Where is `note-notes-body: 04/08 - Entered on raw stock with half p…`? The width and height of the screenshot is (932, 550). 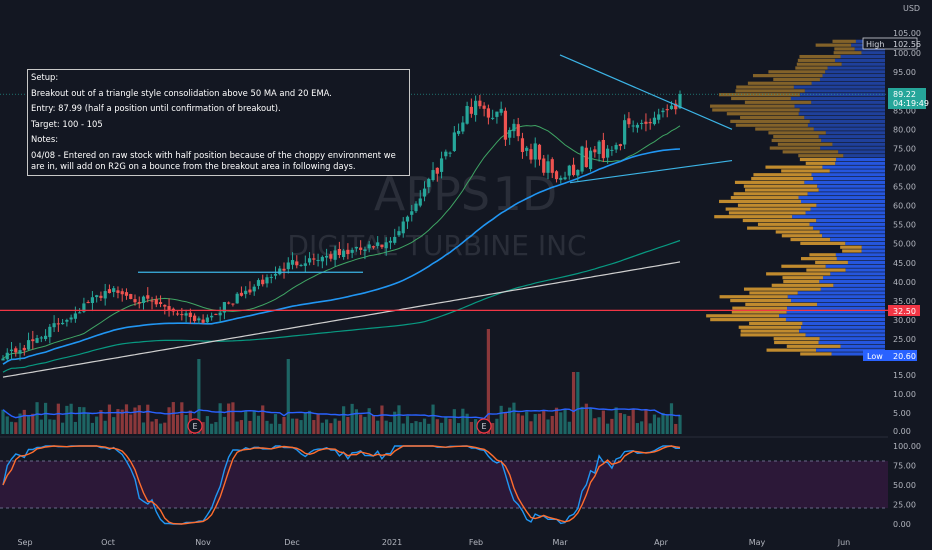 note-notes-body: 04/08 - Entered on raw stock with half p… is located at coordinates (215, 160).